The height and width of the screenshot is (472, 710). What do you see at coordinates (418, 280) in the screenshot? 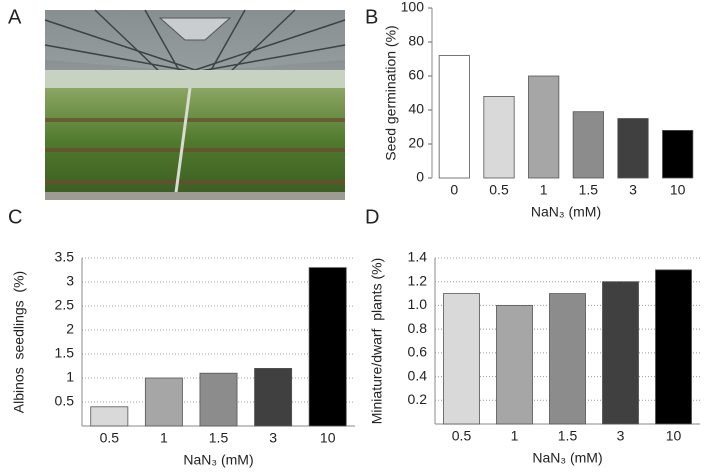
I see `y-tick-label: 1.2` at bounding box center [418, 280].